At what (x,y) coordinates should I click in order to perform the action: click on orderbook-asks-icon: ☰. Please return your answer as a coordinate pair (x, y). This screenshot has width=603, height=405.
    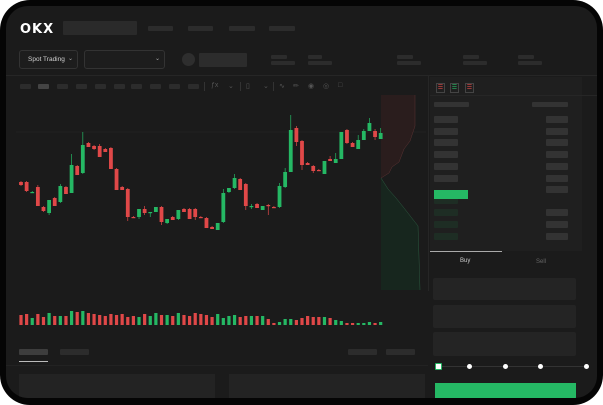
    Looking at the image, I should click on (469, 88).